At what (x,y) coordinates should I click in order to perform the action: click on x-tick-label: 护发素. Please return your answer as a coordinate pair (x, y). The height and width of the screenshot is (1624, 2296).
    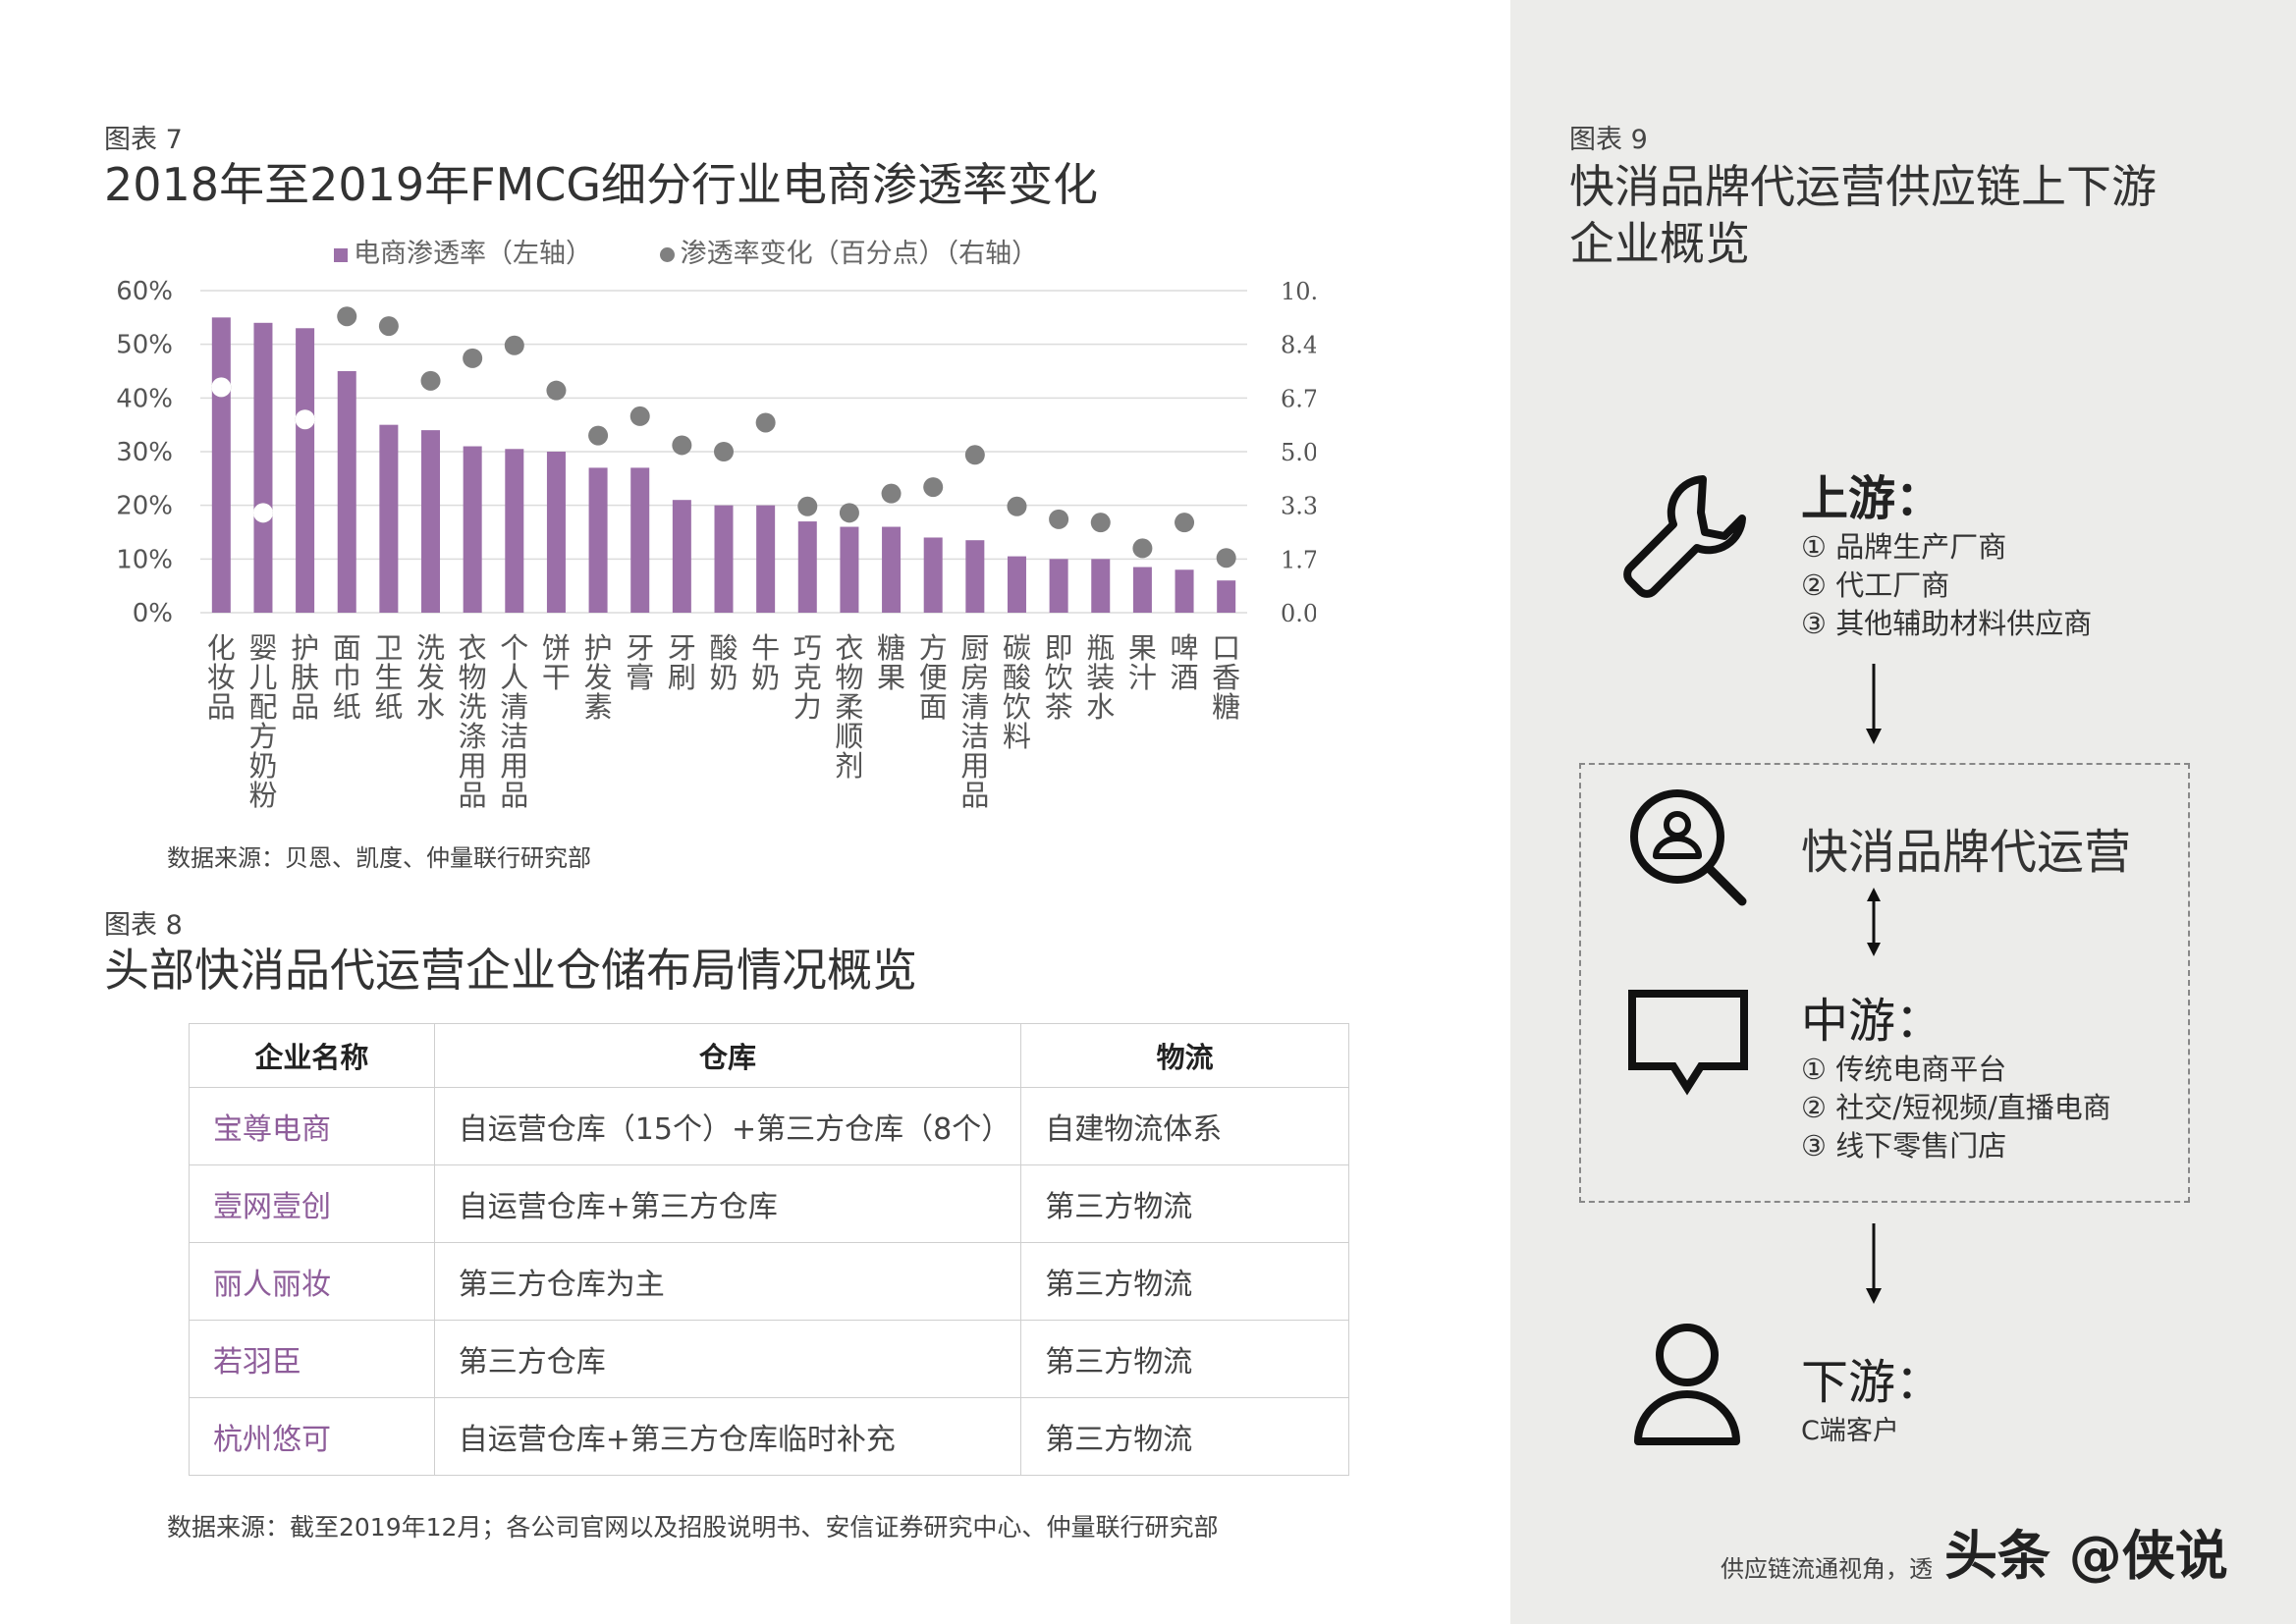
    Looking at the image, I should click on (598, 677).